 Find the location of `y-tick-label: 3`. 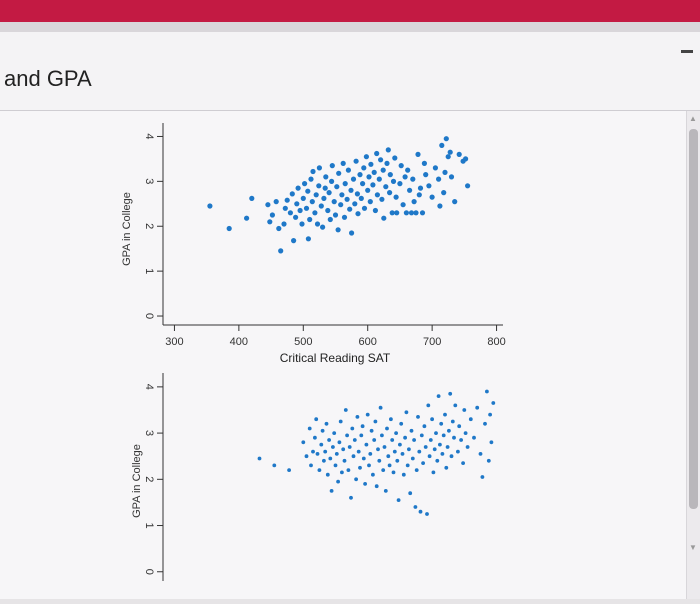

y-tick-label: 3 is located at coordinates (149, 433).